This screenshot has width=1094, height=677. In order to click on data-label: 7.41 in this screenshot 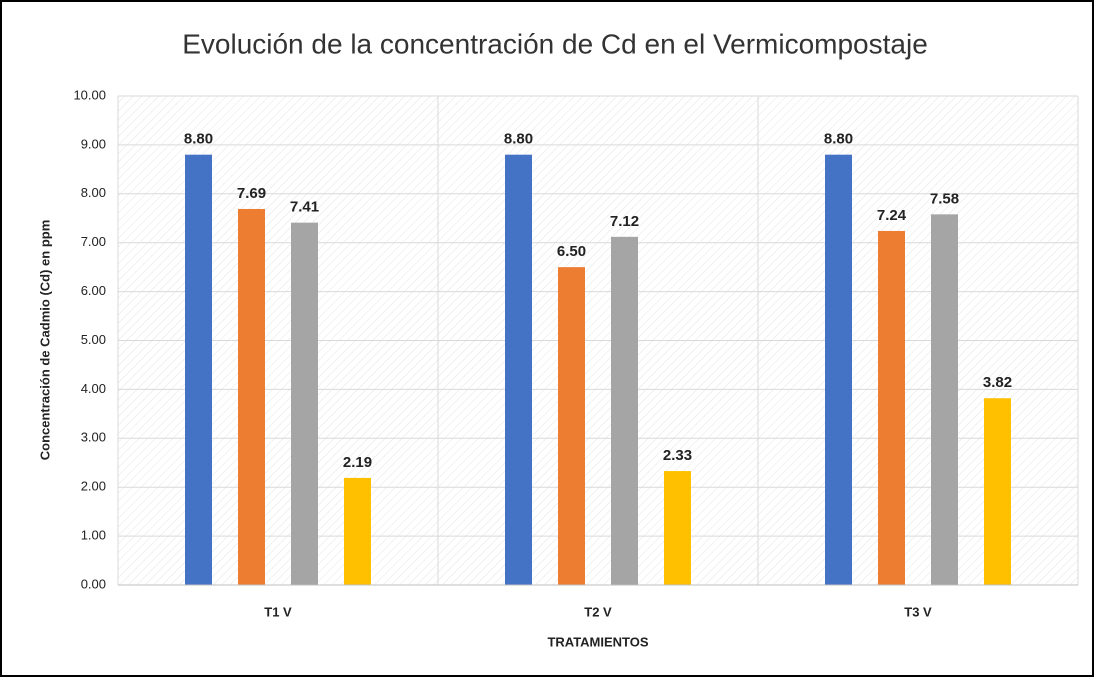, I will do `click(304, 207)`.